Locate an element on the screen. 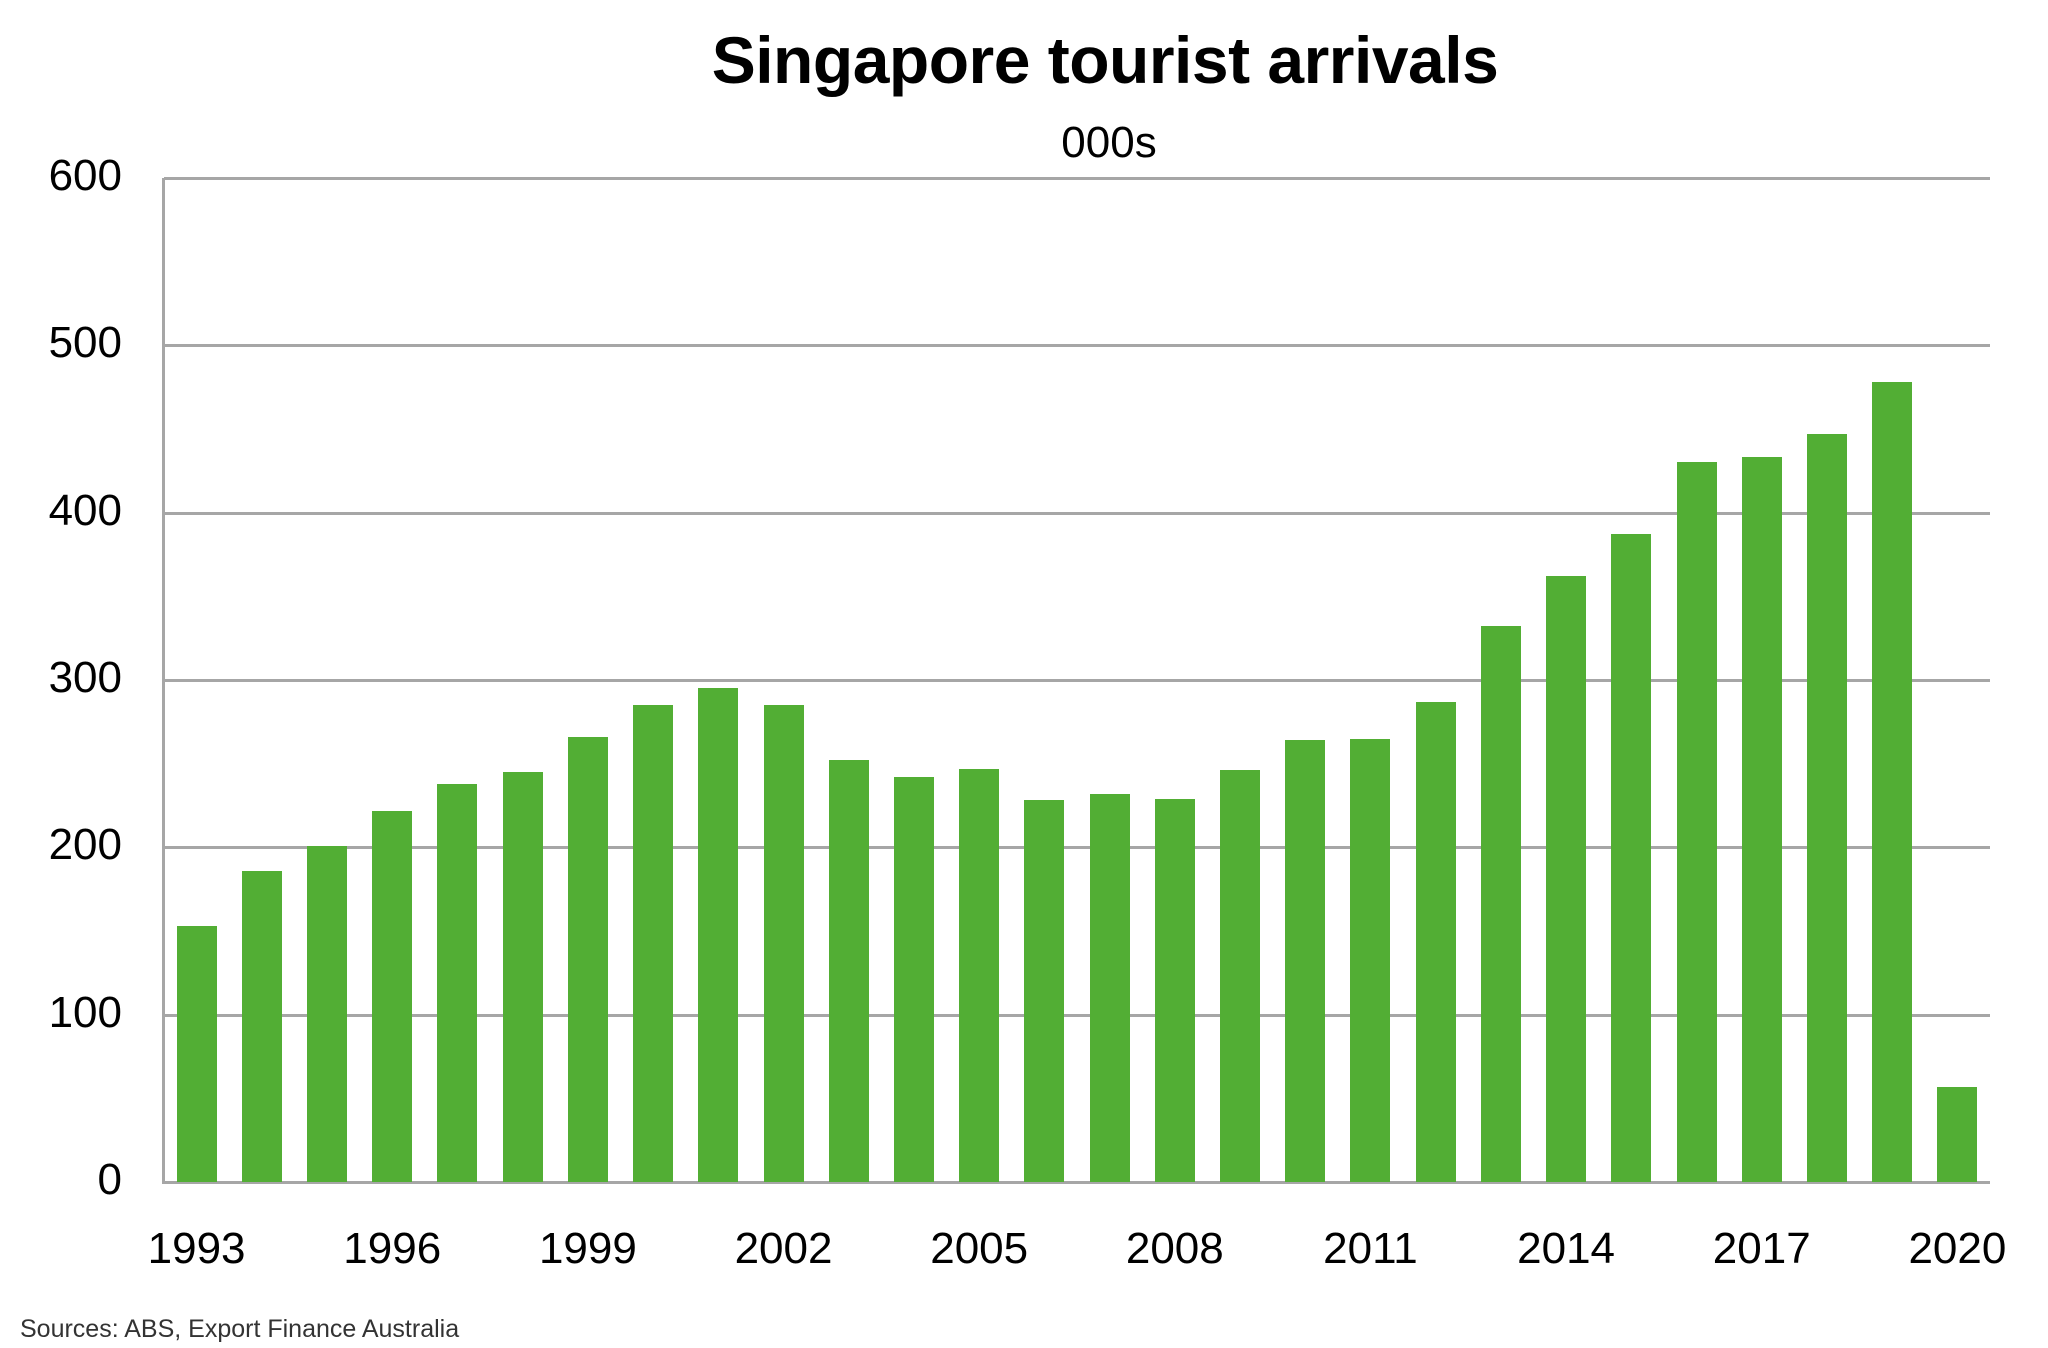  bar-1995 is located at coordinates (327, 1013).